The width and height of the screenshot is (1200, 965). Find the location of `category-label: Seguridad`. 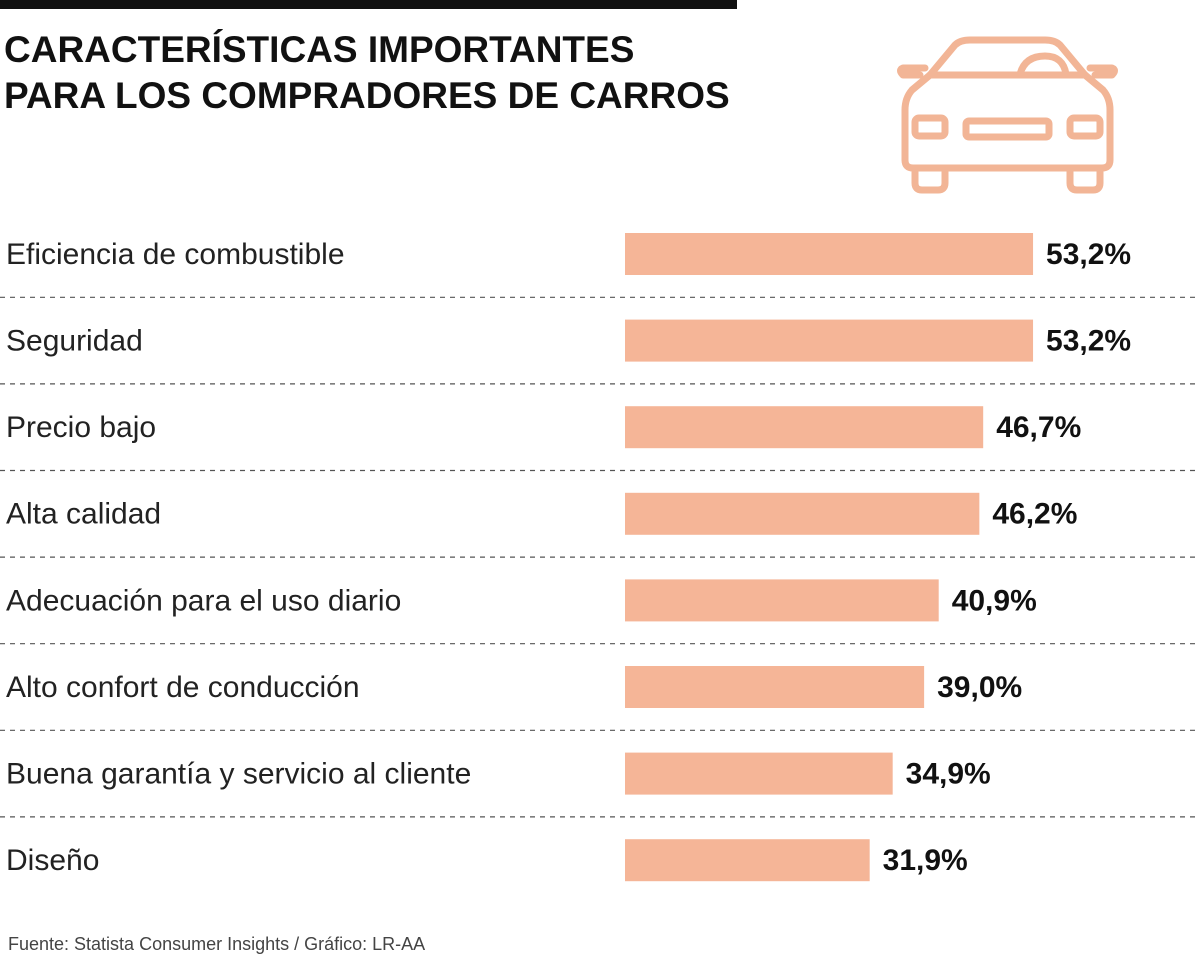

category-label: Seguridad is located at coordinates (74, 341).